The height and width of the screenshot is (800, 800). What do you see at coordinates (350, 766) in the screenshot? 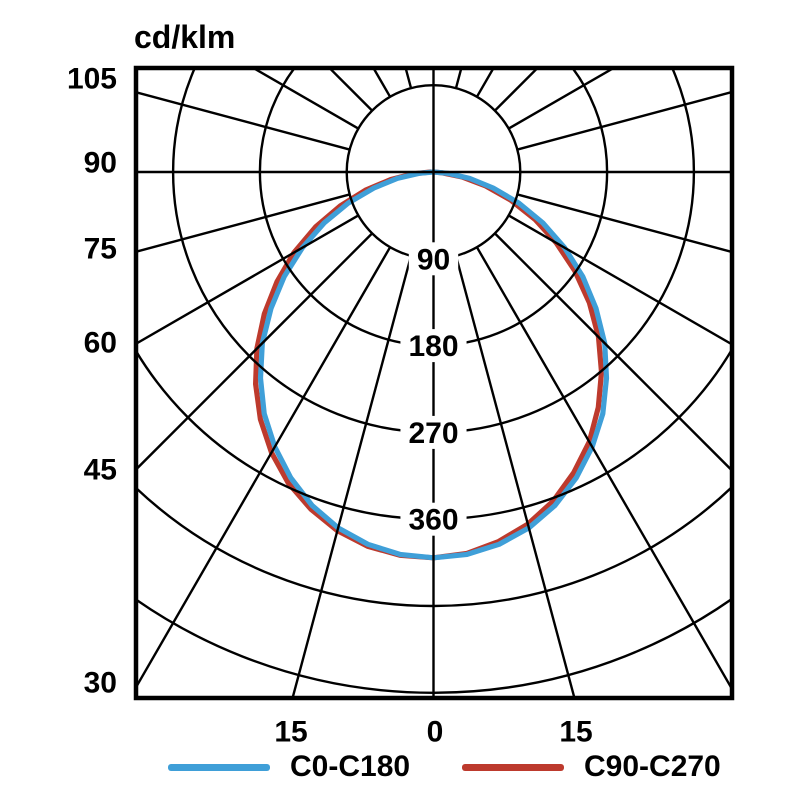
I see `legend-label-c0-c180: C0-C180` at bounding box center [350, 766].